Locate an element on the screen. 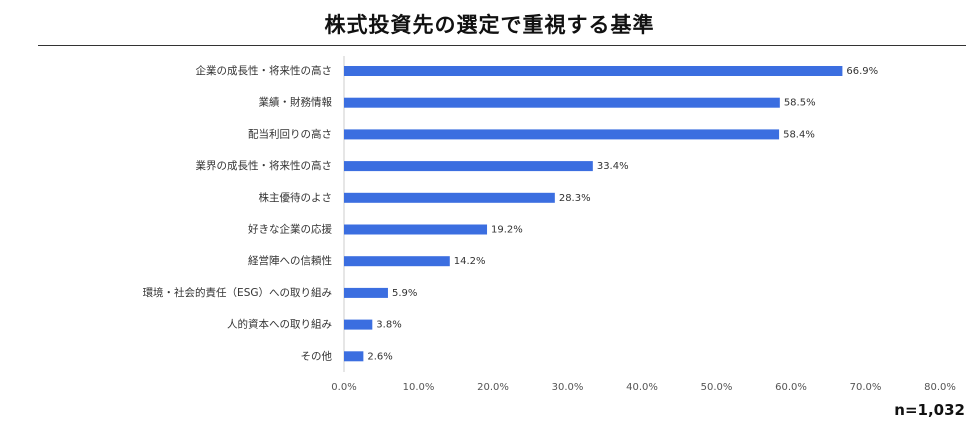 This screenshot has width=979, height=438. x-tick-label: 40.0% is located at coordinates (642, 387).